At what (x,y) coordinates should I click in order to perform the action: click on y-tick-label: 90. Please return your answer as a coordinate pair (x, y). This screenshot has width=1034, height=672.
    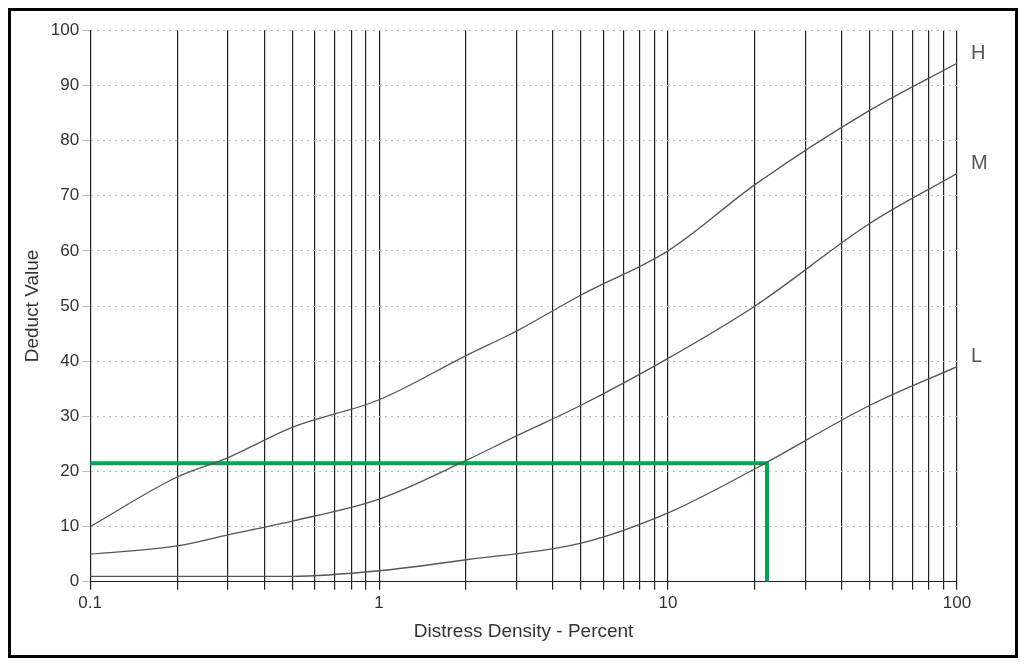
    Looking at the image, I should click on (70, 85).